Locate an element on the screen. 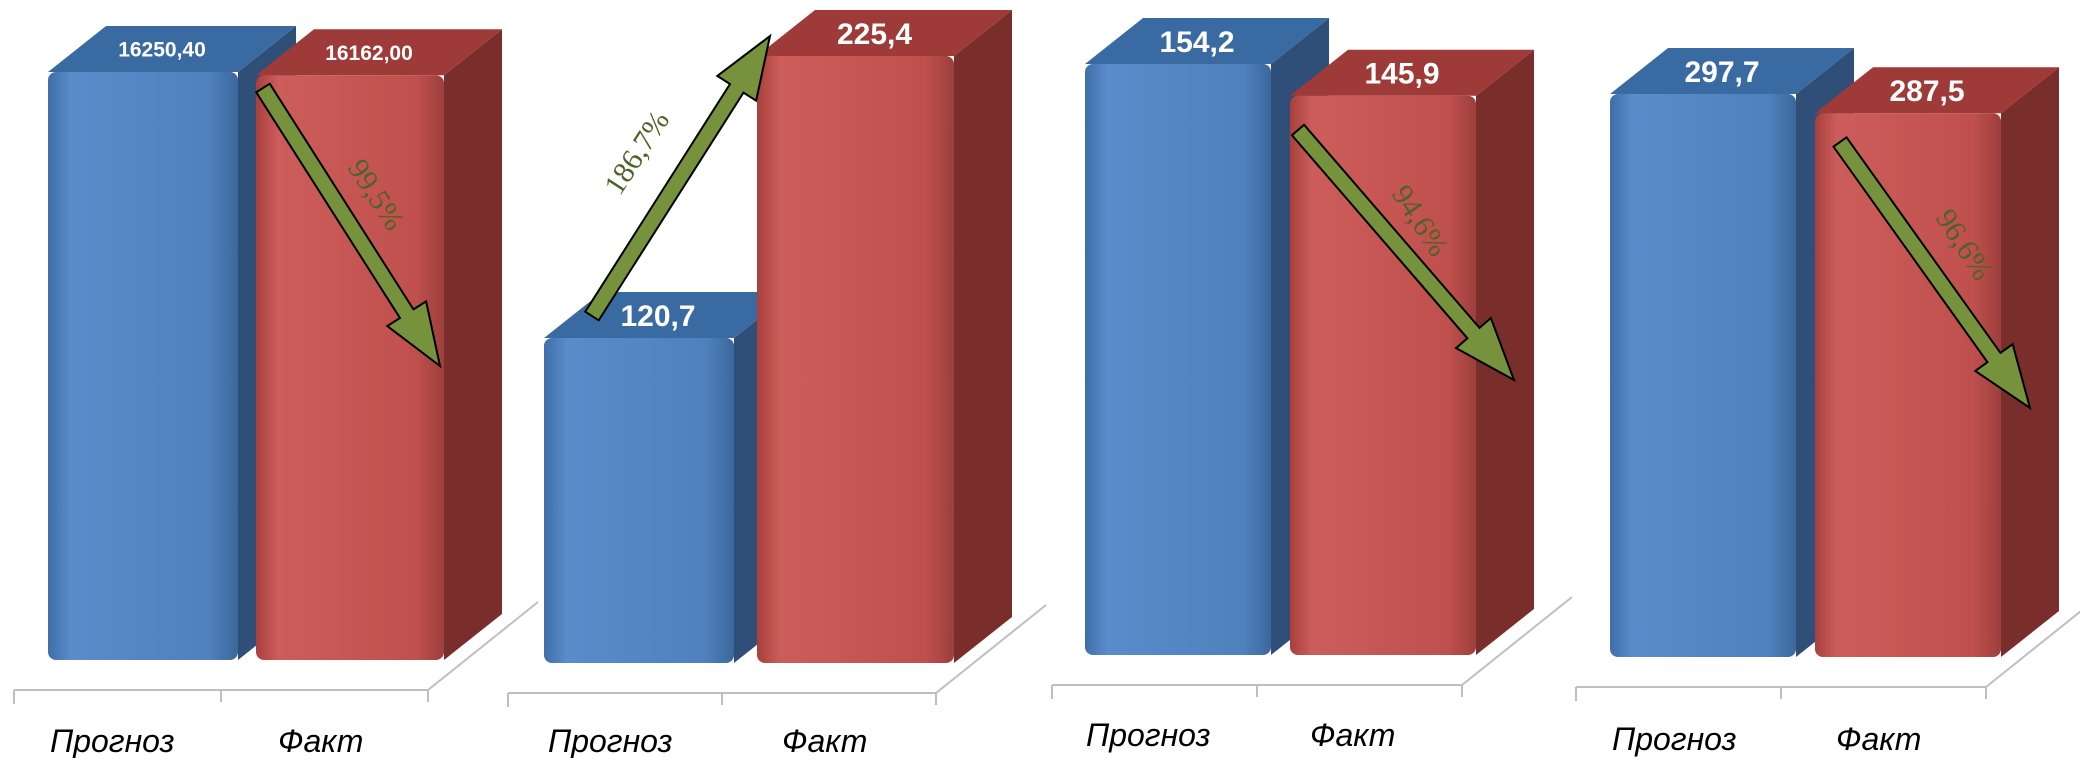 The image size is (2080, 763). fact-bar-1-side is located at coordinates (473, 344).